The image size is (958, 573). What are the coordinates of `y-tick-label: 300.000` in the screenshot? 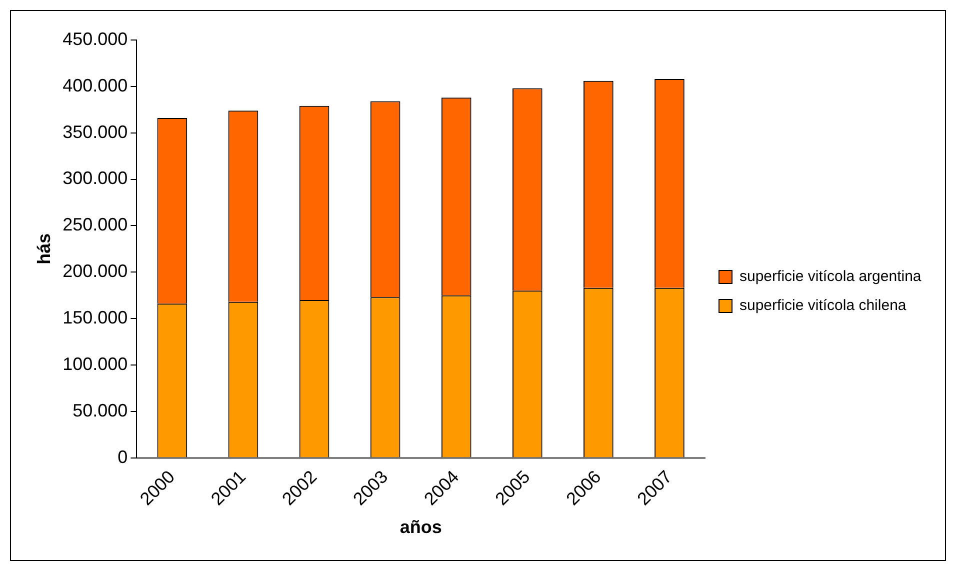 It's located at (95, 178).